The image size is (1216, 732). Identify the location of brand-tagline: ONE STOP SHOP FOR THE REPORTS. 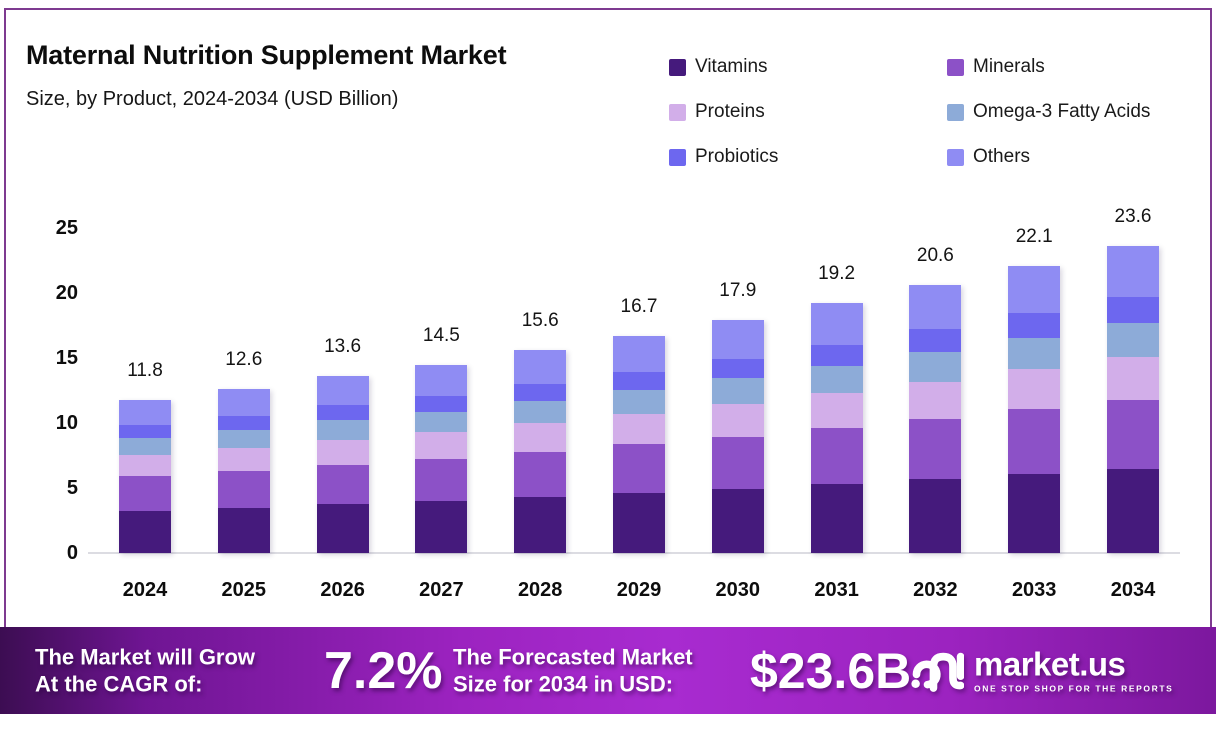
(1074, 688).